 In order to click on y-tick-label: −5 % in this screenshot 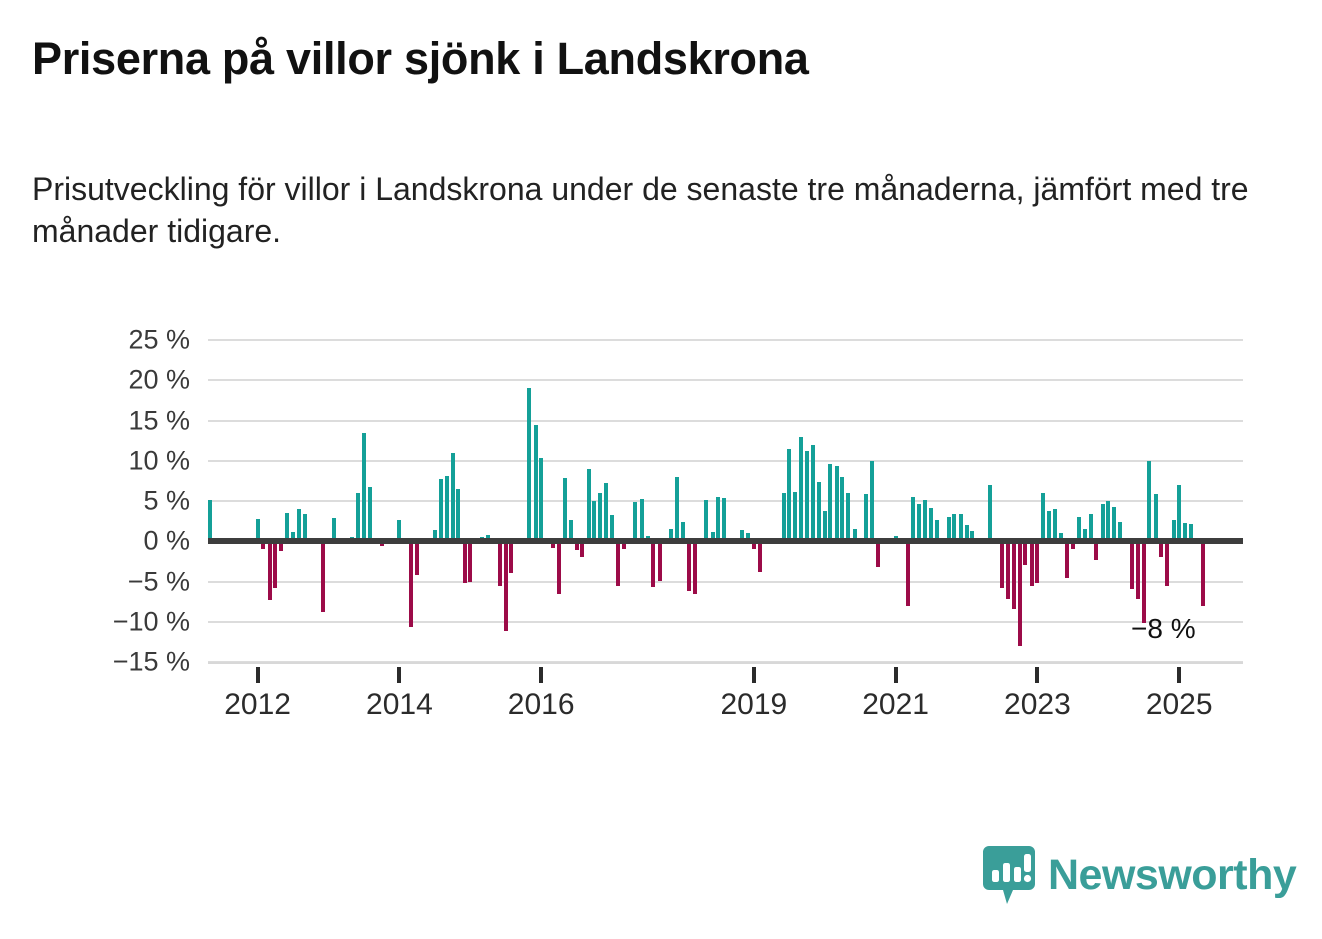, I will do `click(158, 581)`.